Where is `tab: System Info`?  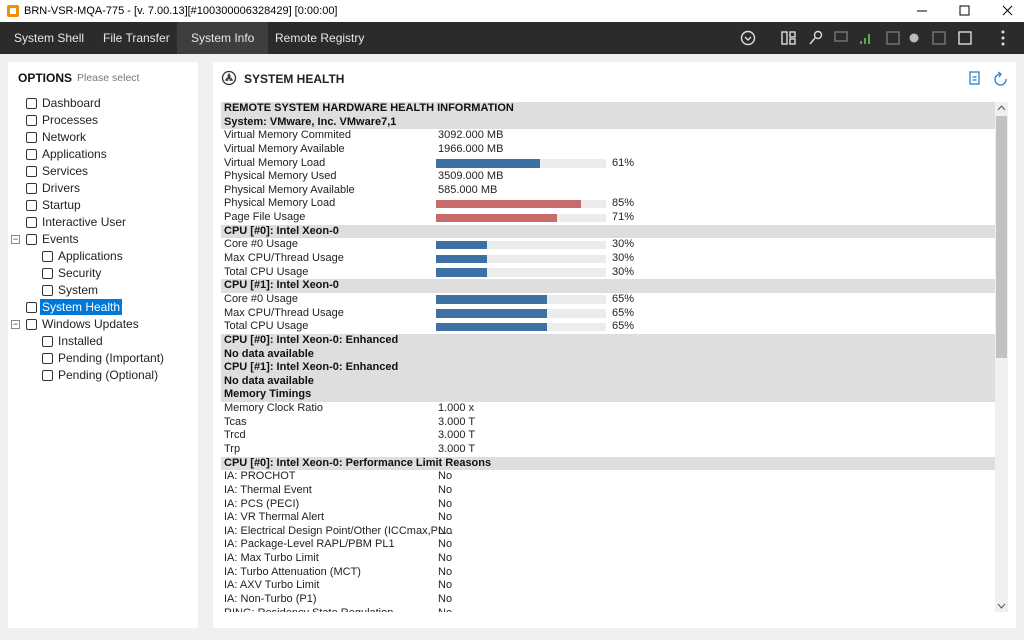
tab: System Info is located at coordinates (223, 38).